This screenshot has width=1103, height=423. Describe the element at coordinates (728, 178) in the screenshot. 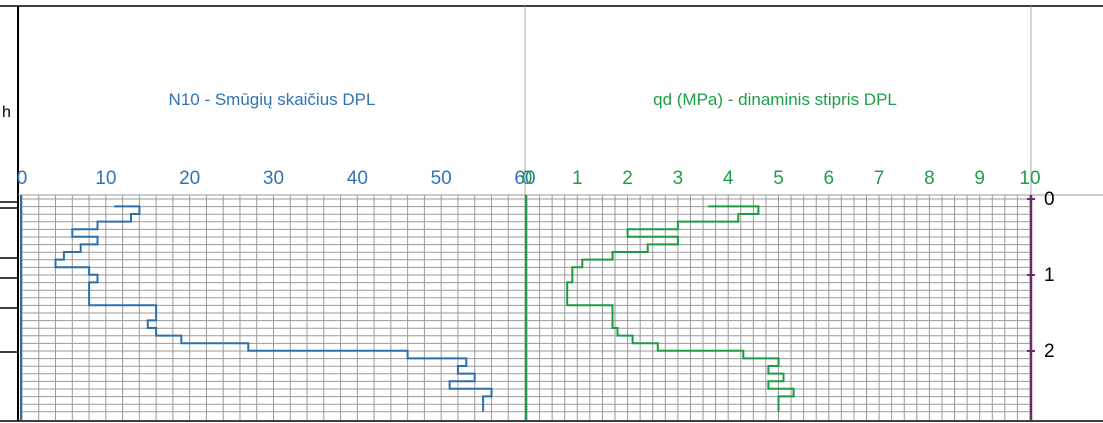

I see `x-tick-label: 4` at that location.